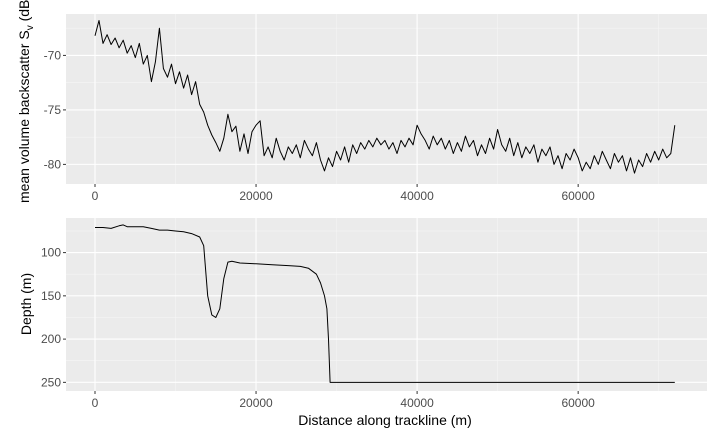 The width and height of the screenshot is (719, 442). Describe the element at coordinates (53, 164) in the screenshot. I see `backscatter-y-tick-label: -80` at that location.